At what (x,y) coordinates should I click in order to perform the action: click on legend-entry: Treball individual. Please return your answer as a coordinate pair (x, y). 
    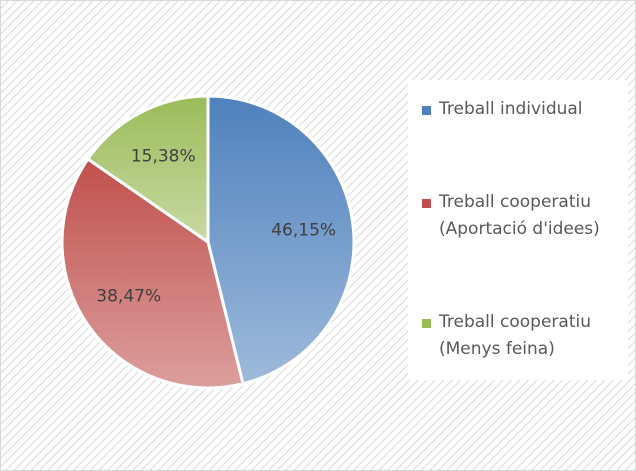
    Looking at the image, I should click on (521, 109).